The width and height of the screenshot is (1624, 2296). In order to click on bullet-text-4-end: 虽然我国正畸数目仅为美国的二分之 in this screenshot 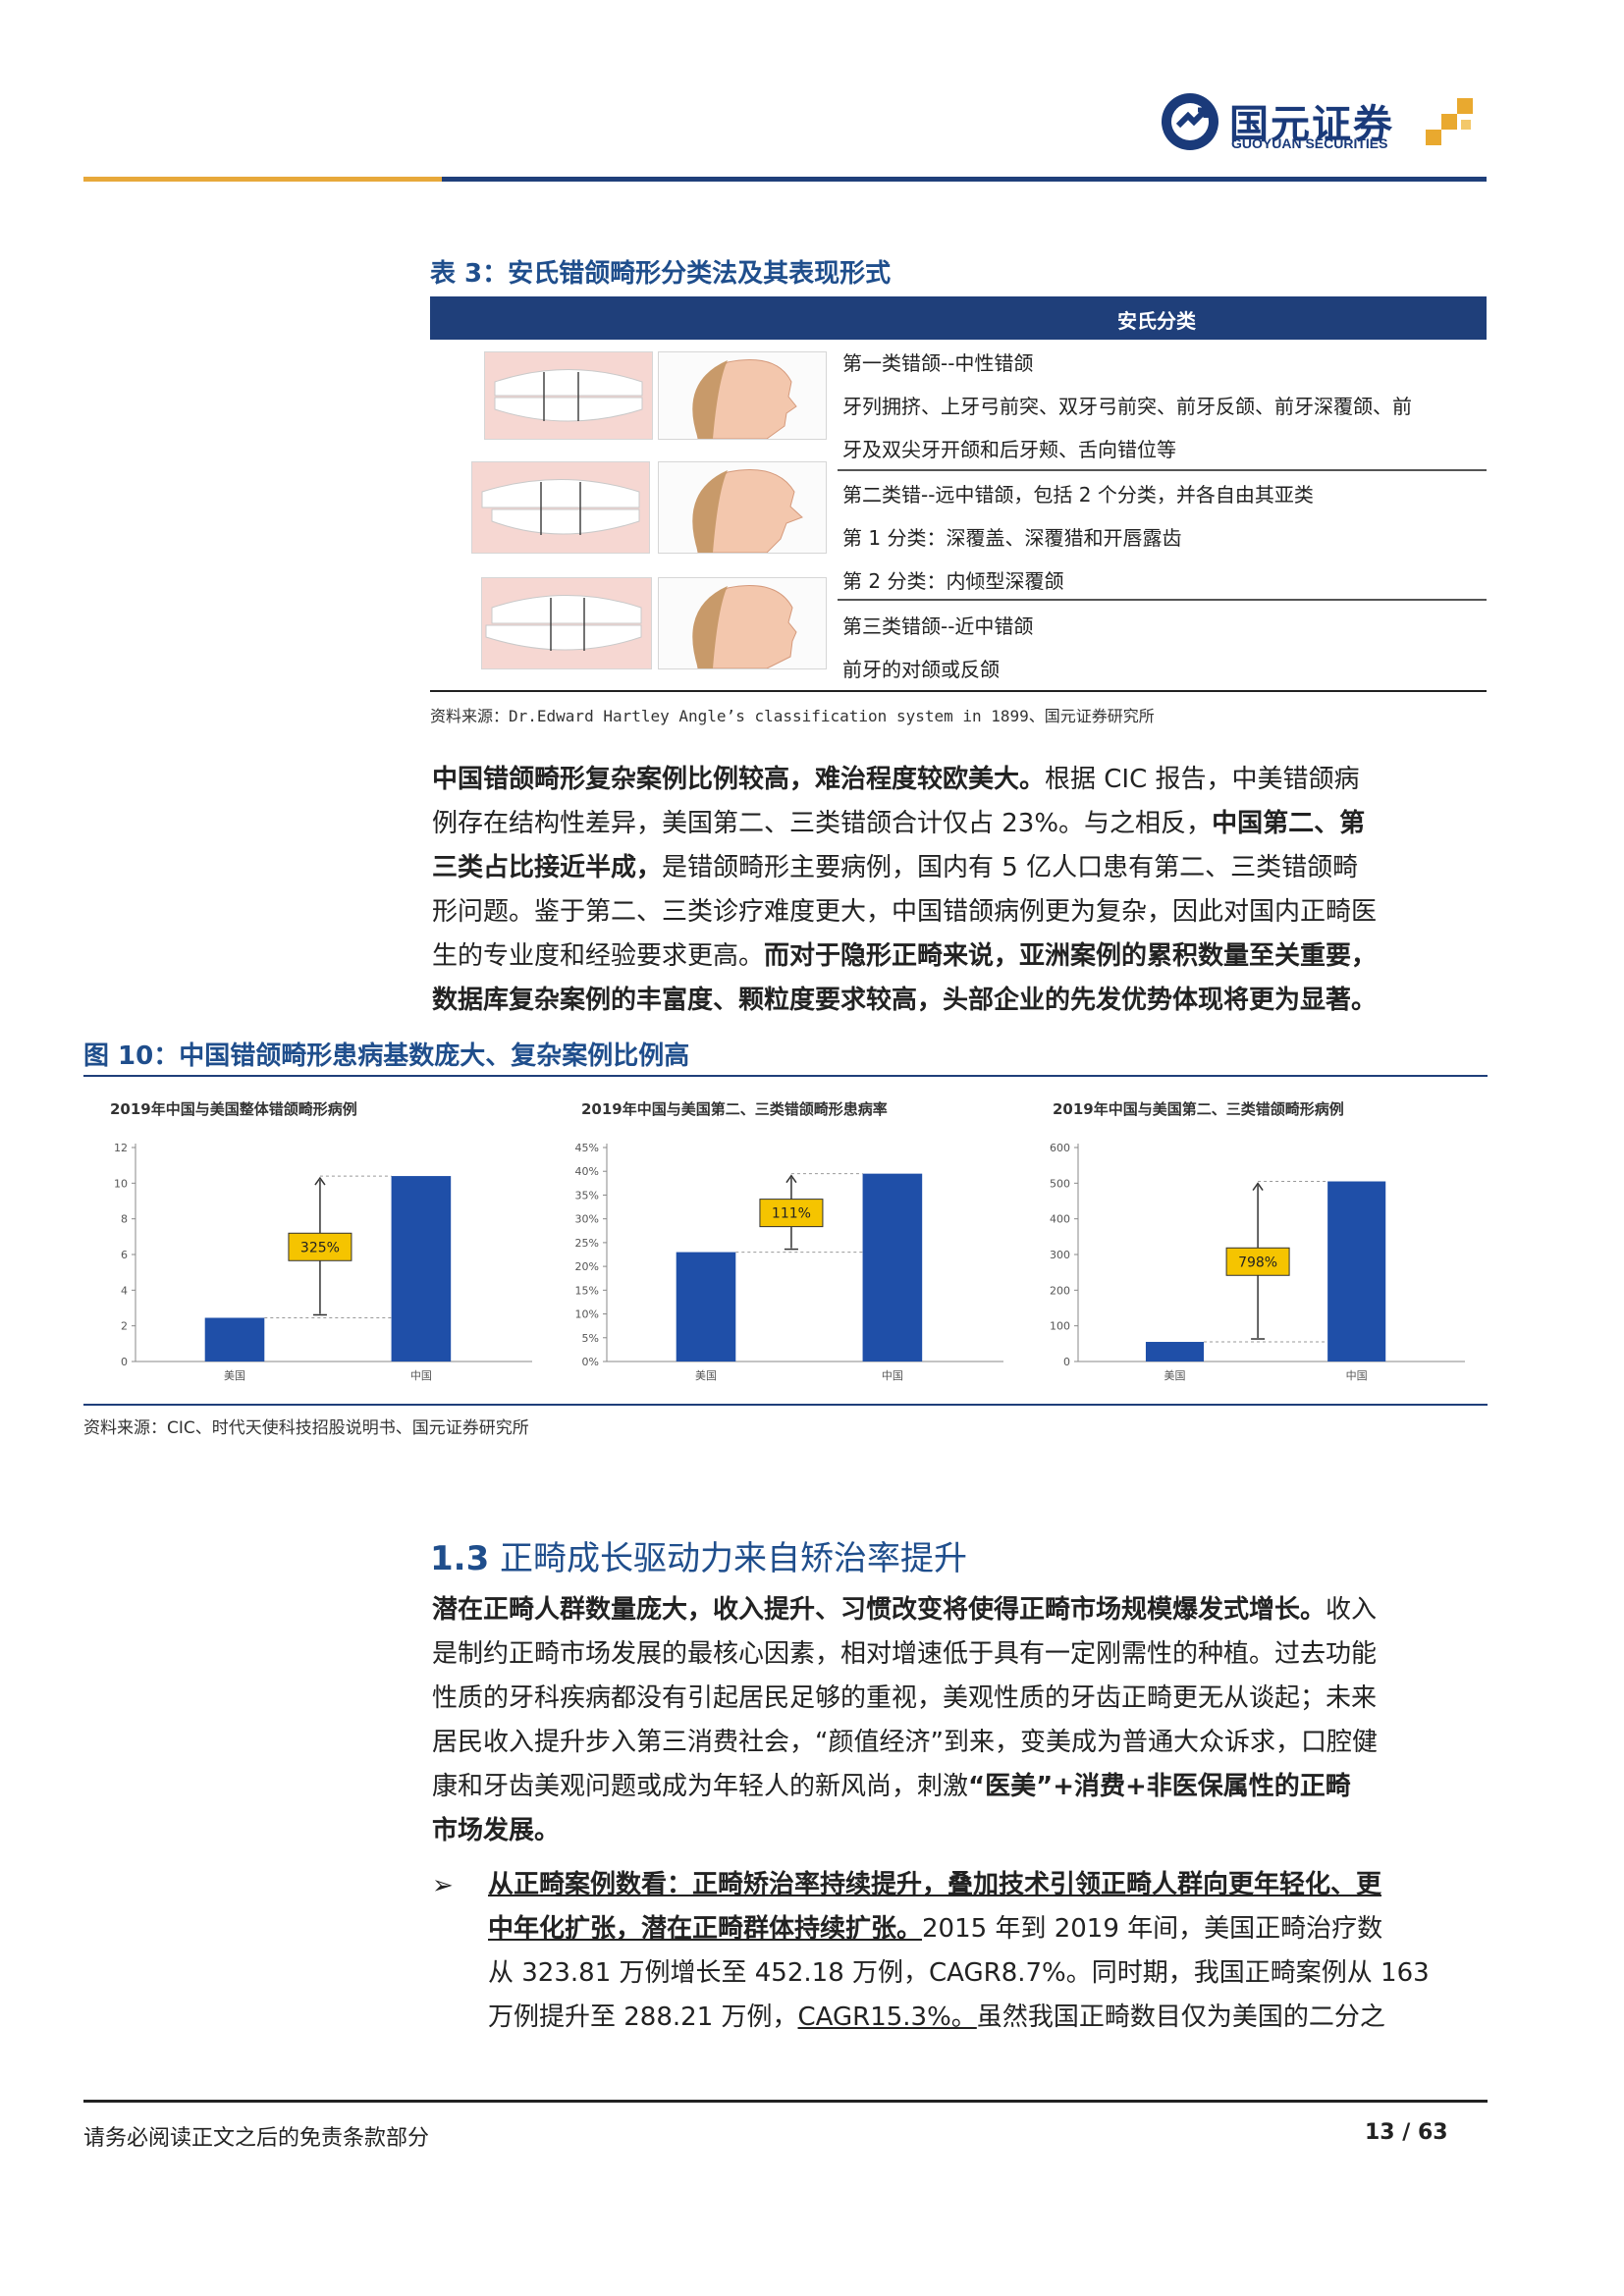, I will do `click(1180, 2017)`.